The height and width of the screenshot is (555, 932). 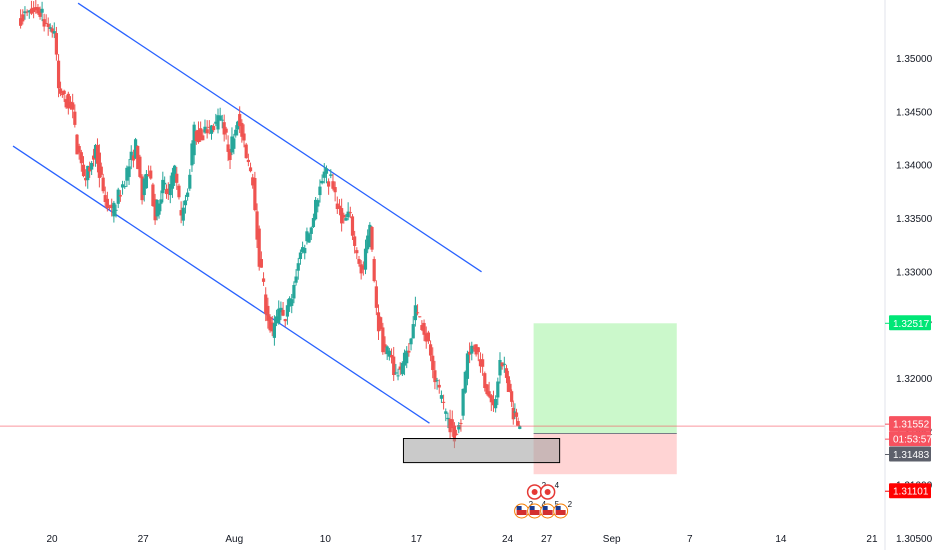 What do you see at coordinates (461, 539) in the screenshot?
I see `time-axis: 20 27 Aug 10 17 24 27 Sep 7 14 21` at bounding box center [461, 539].